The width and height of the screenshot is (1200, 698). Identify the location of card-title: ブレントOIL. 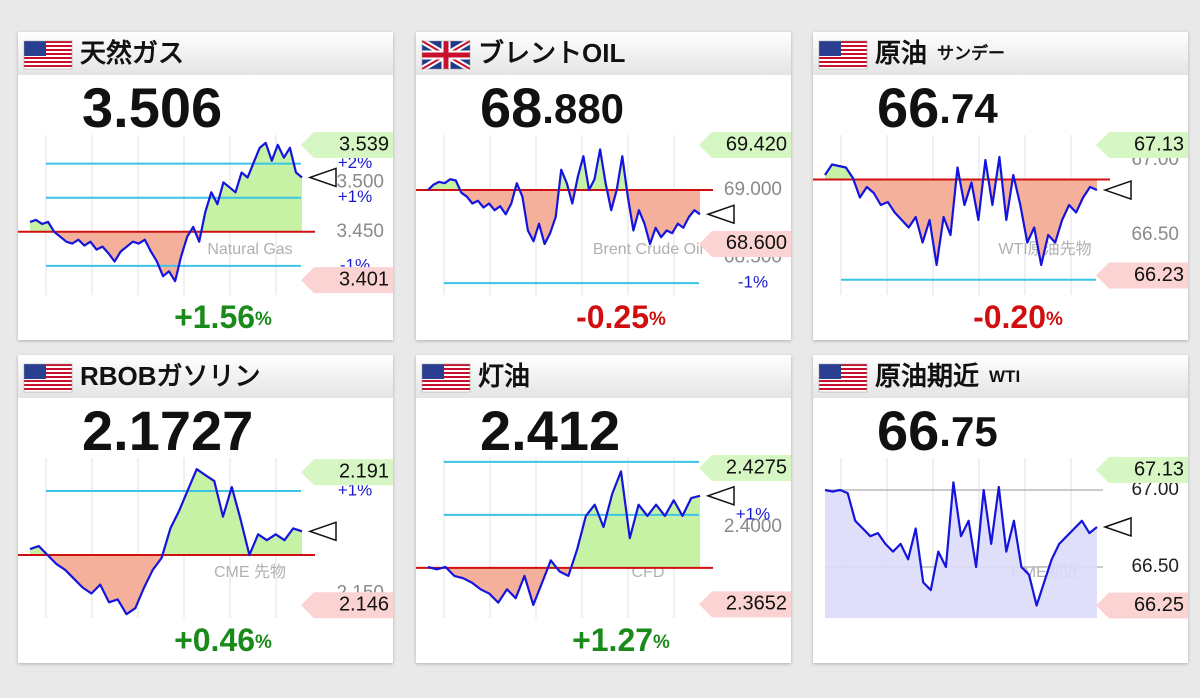
(551, 53).